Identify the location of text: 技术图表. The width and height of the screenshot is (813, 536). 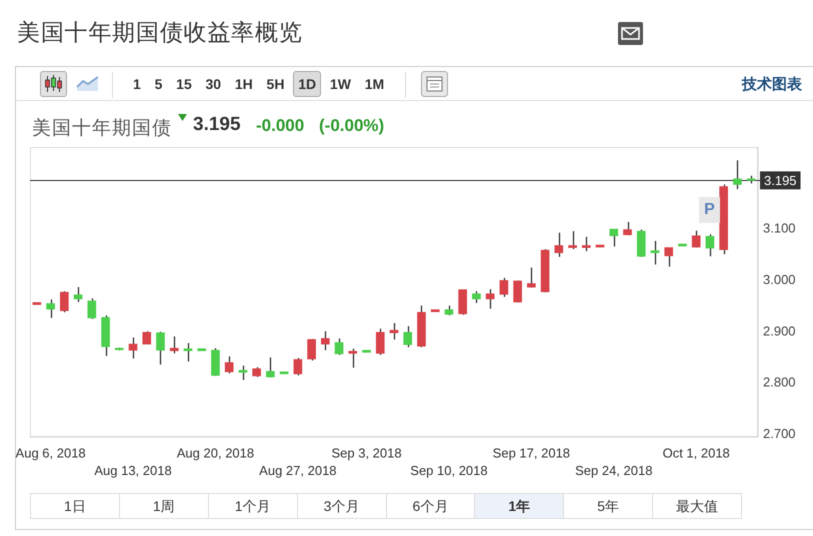
(772, 84).